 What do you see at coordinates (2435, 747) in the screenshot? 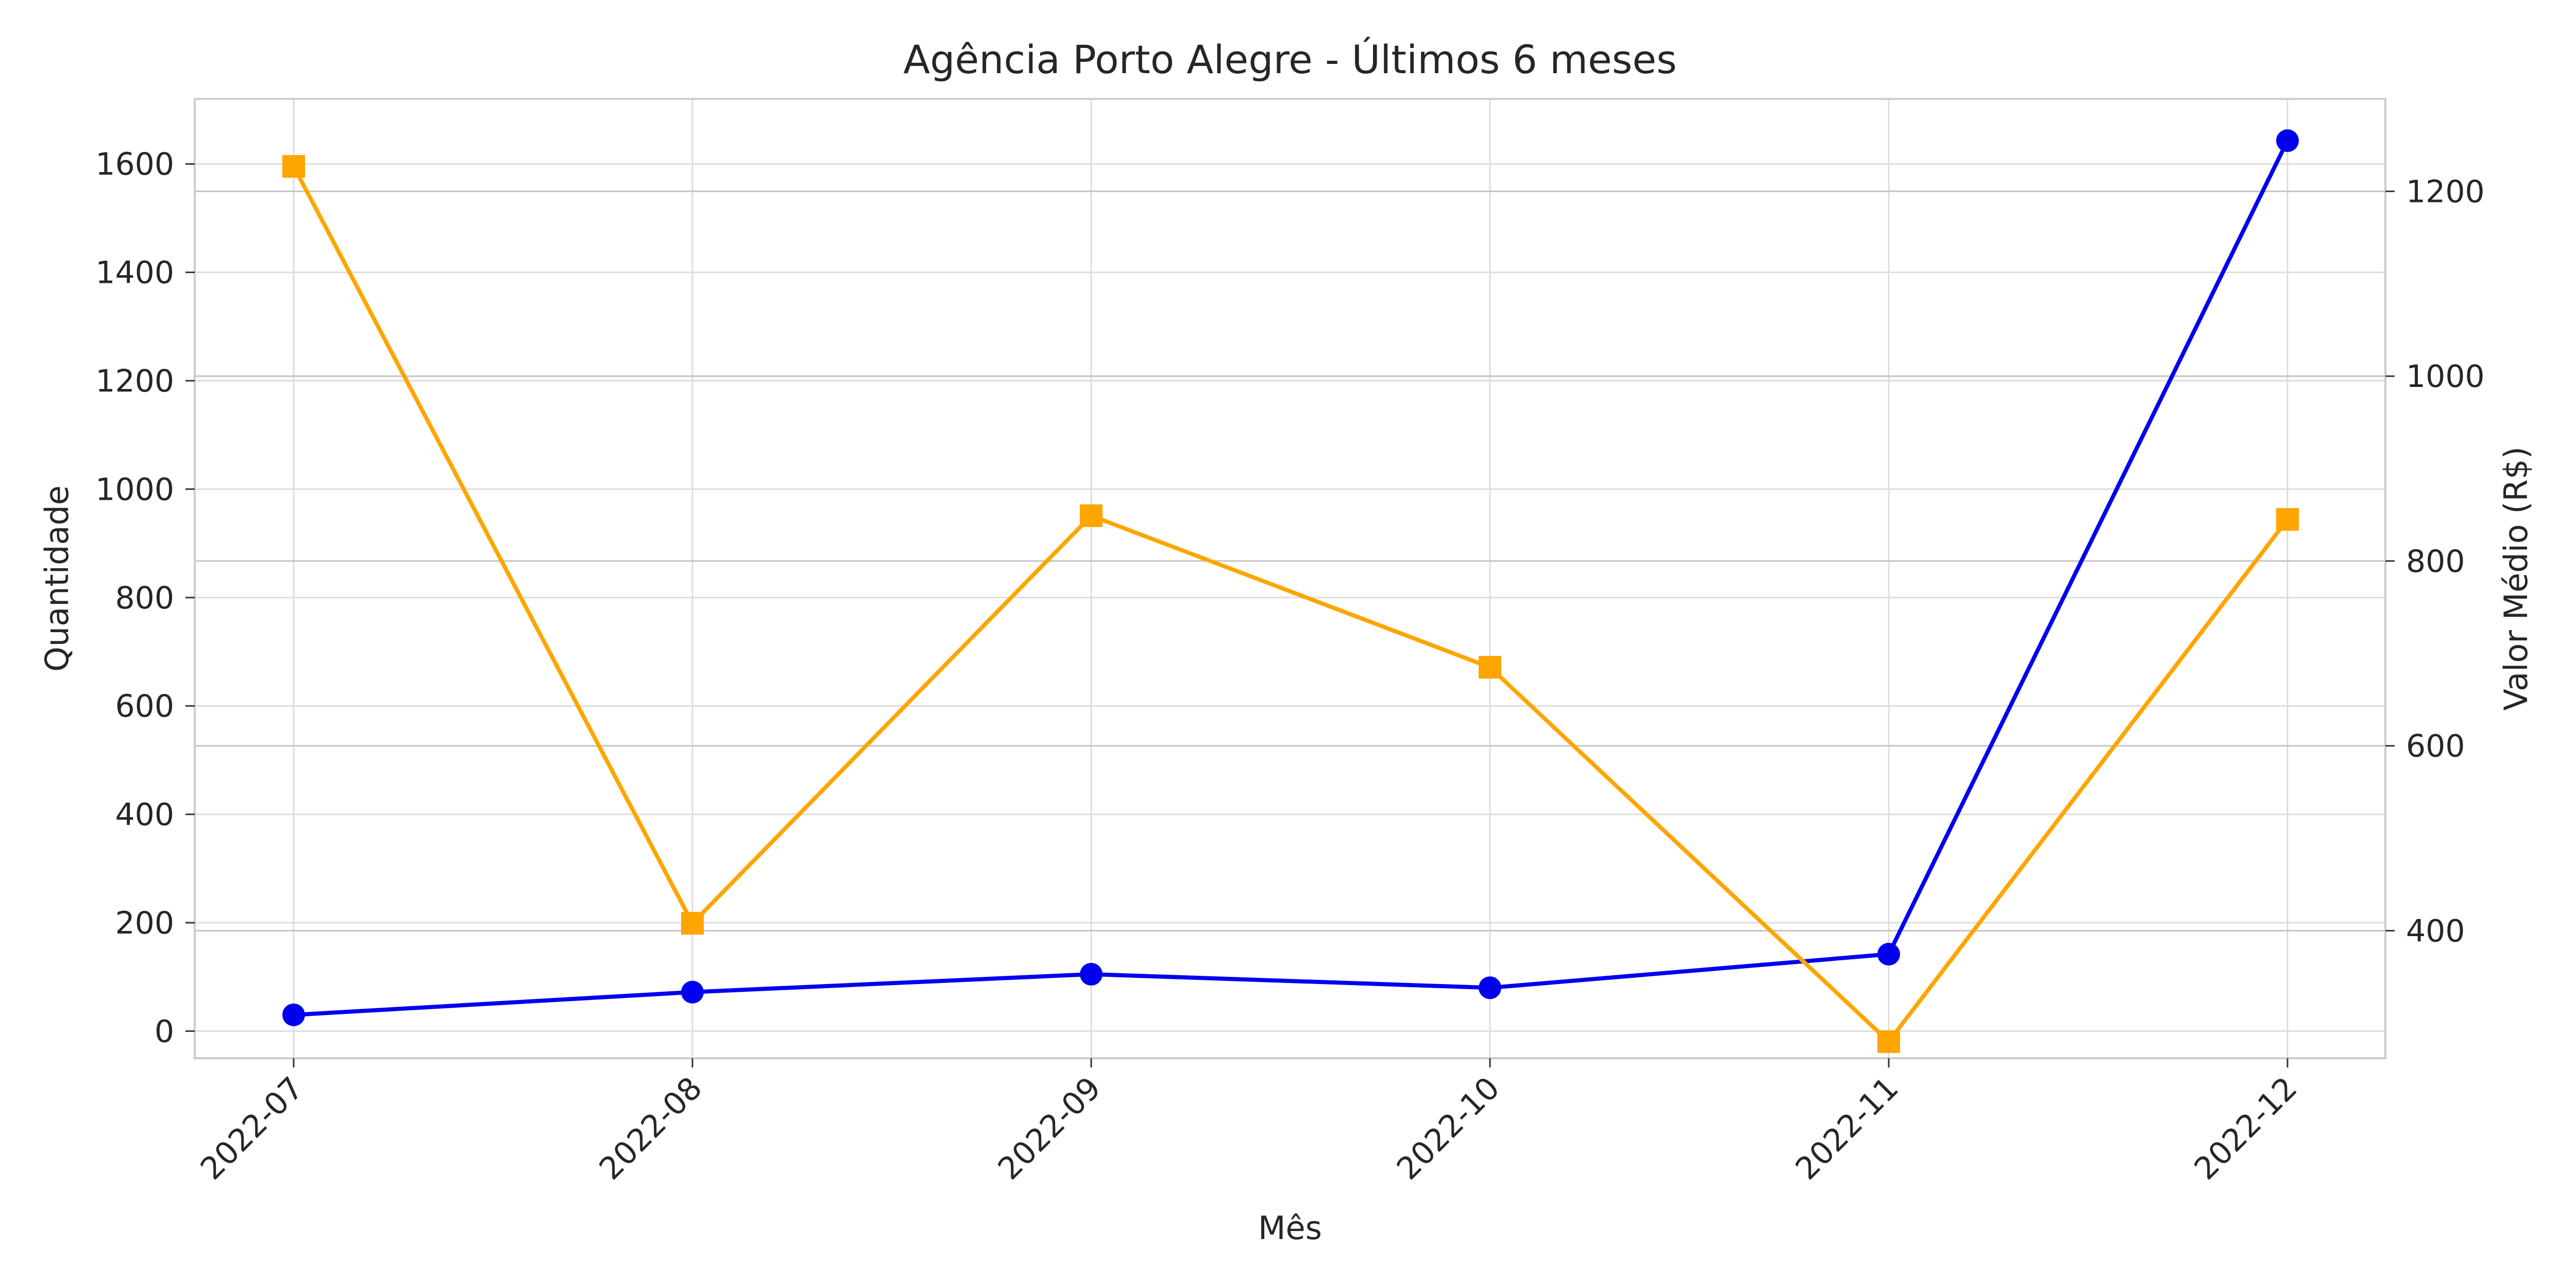
I see `y-tick-label-right: 600` at bounding box center [2435, 747].